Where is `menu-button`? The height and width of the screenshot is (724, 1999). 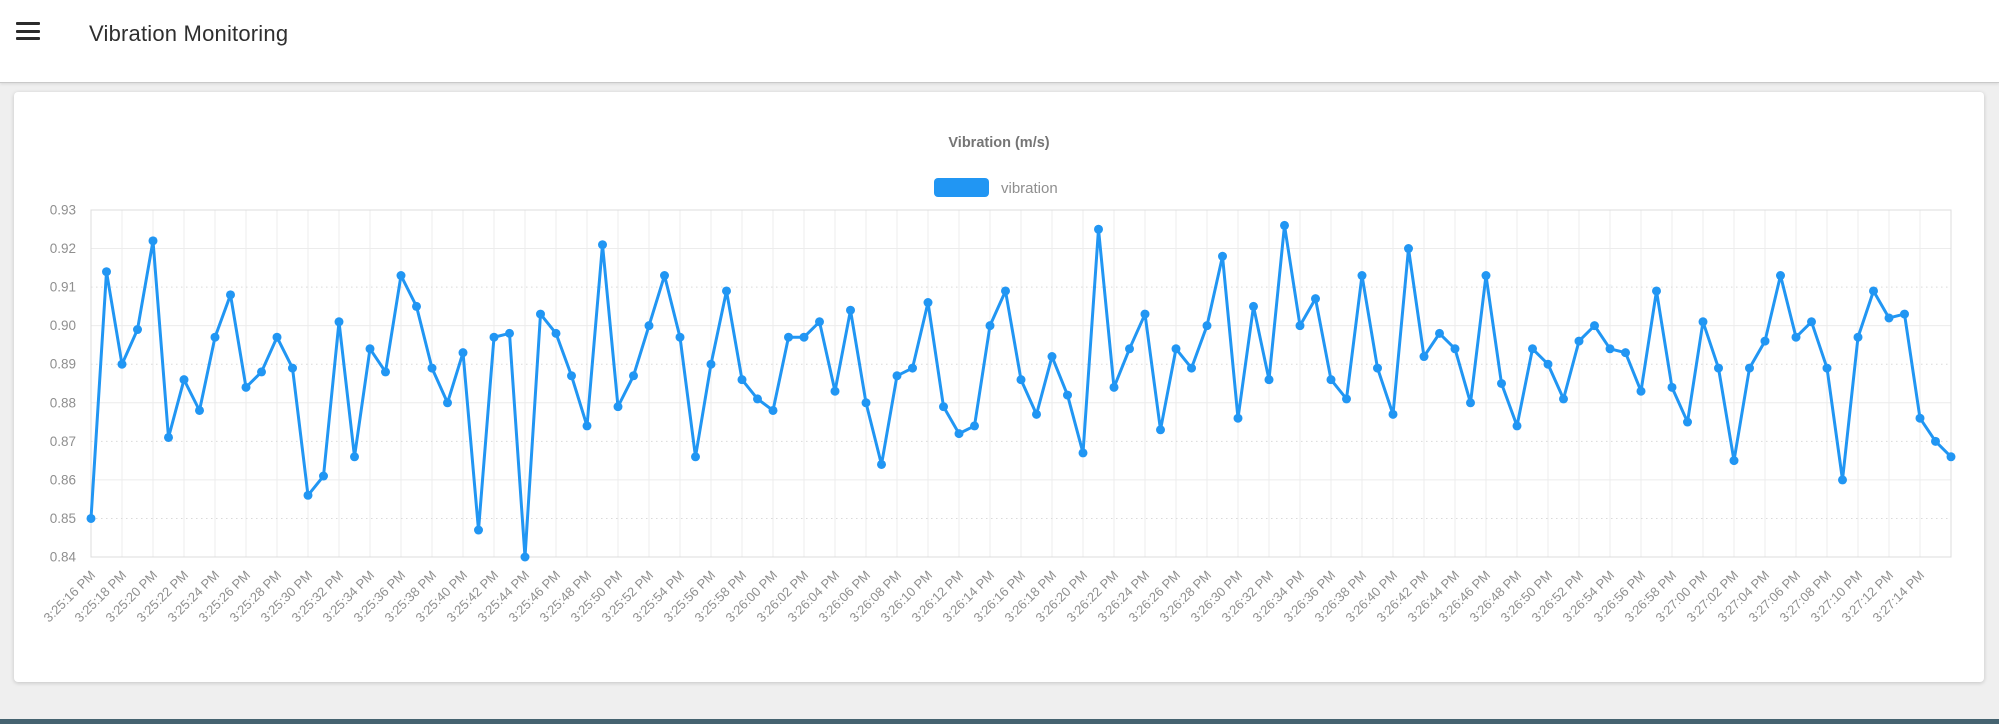 menu-button is located at coordinates (28, 31).